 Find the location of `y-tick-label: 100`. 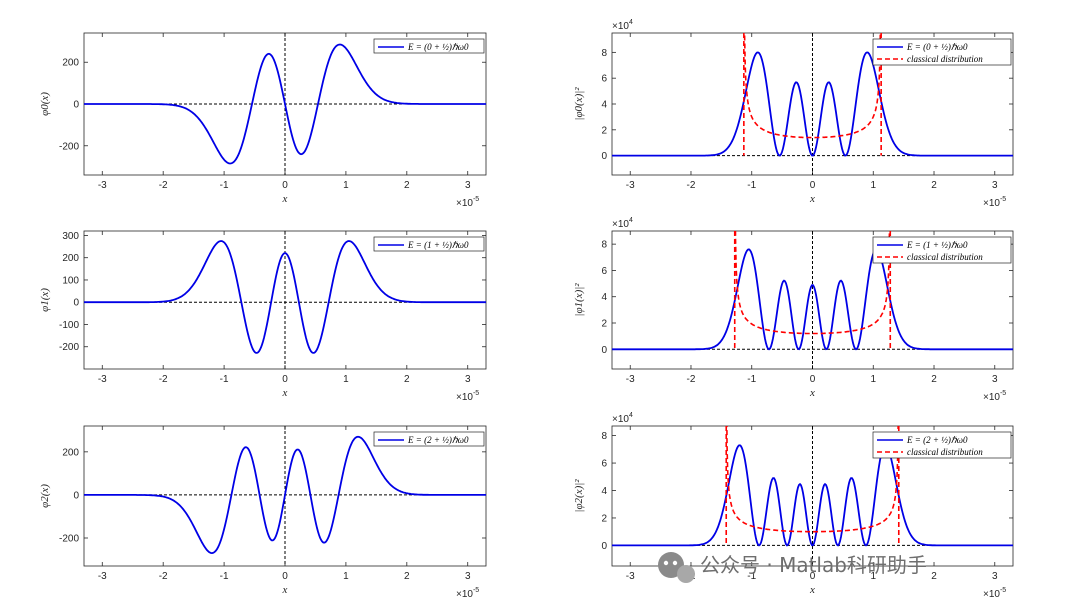

y-tick-label: 100 is located at coordinates (70, 280).